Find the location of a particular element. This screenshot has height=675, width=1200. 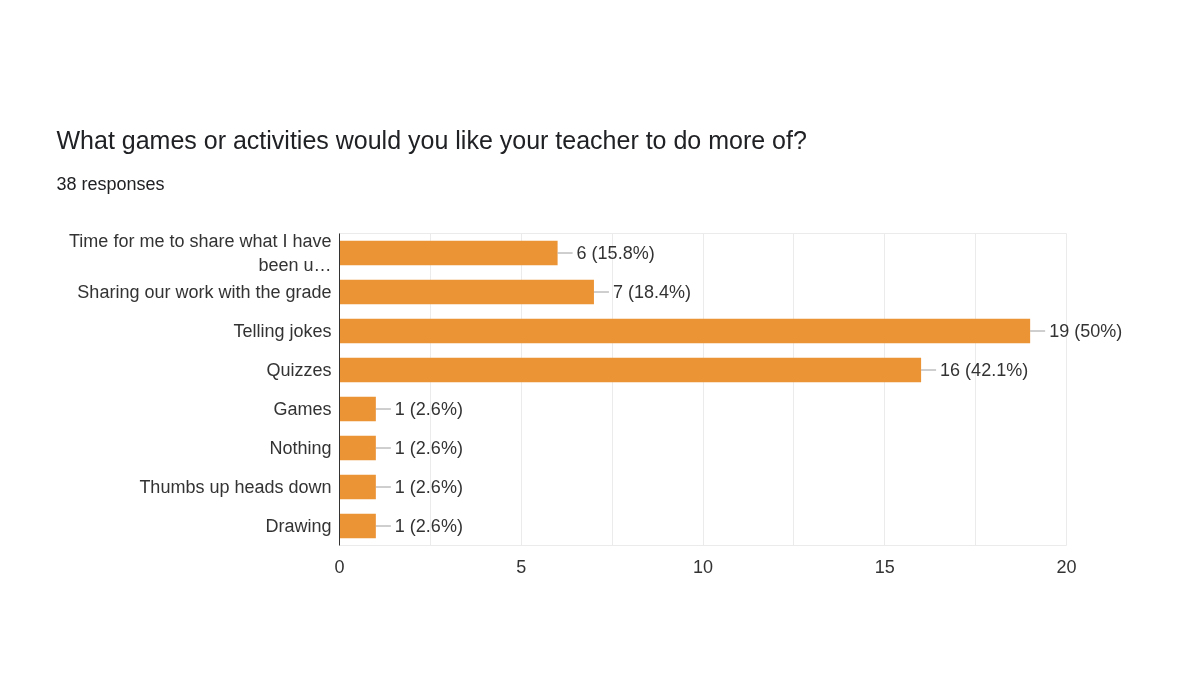

y-tick-label: Quizzes is located at coordinates (299, 370).